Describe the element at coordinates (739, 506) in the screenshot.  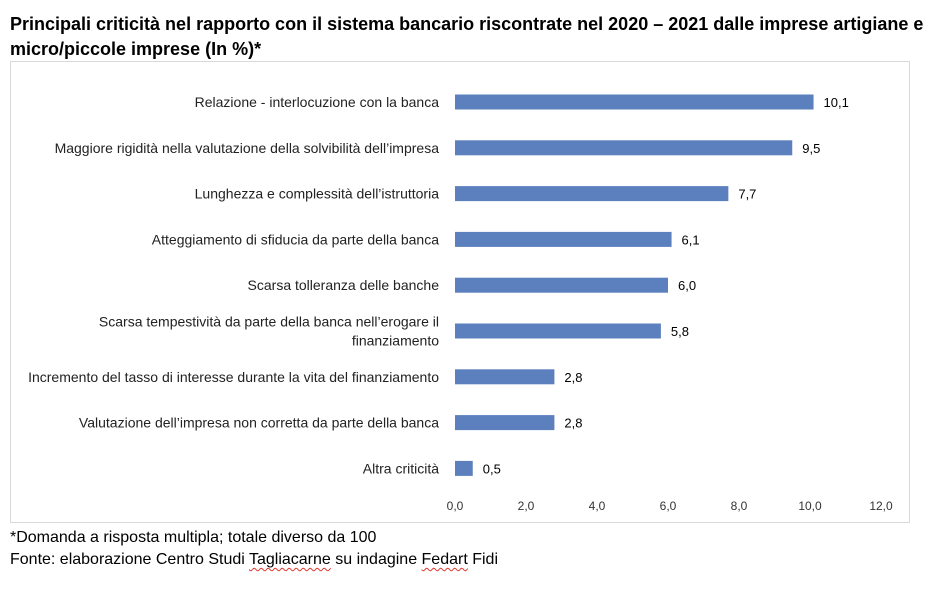
I see `x-tick-label: 8,0` at that location.